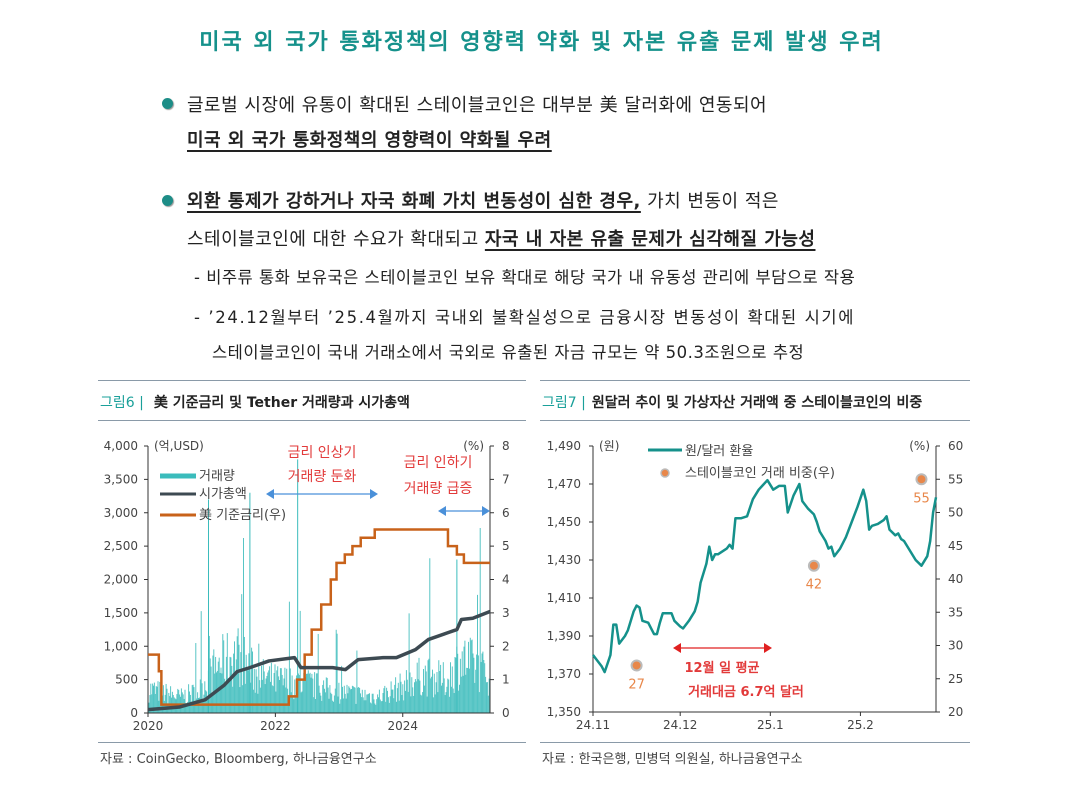 The width and height of the screenshot is (1083, 801). I want to click on y-right-tick-label: 35, so click(955, 612).